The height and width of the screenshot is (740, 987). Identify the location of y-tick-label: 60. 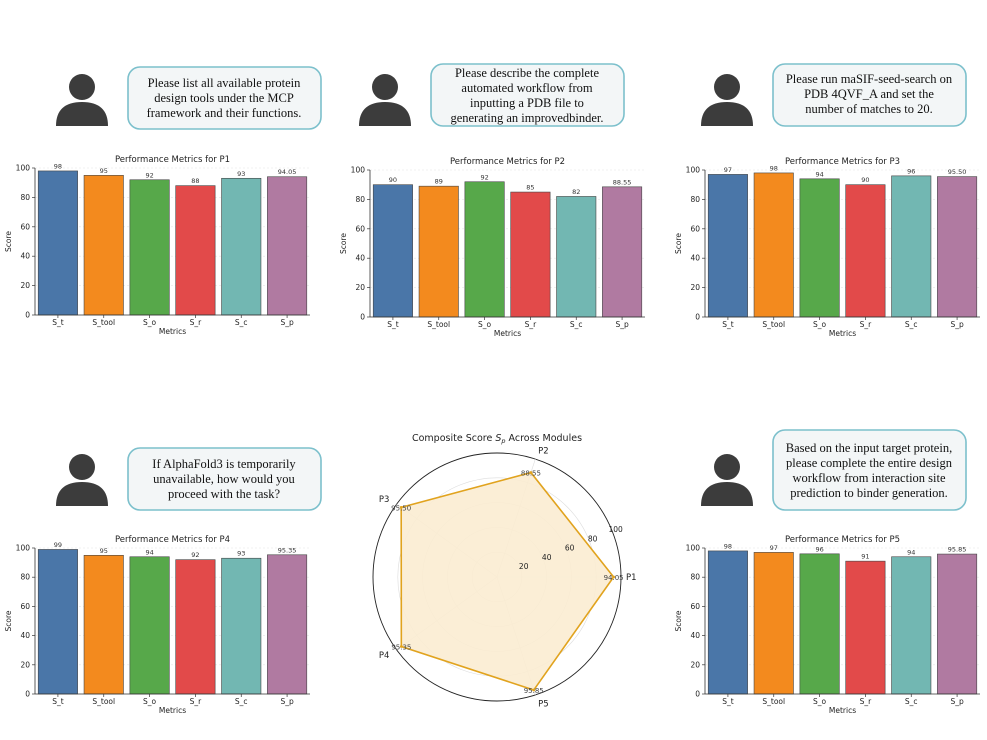
(25, 606).